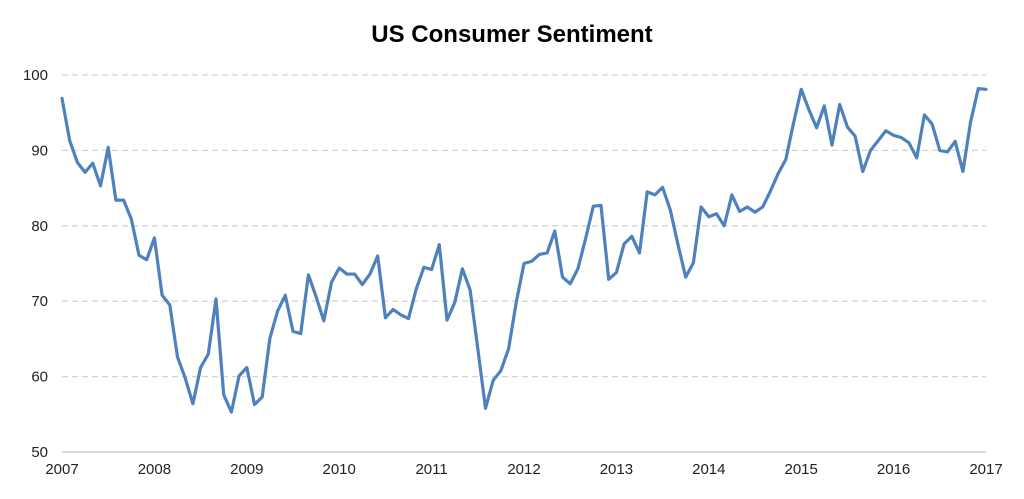  Describe the element at coordinates (801, 469) in the screenshot. I see `x-tick-label: 2015` at that location.